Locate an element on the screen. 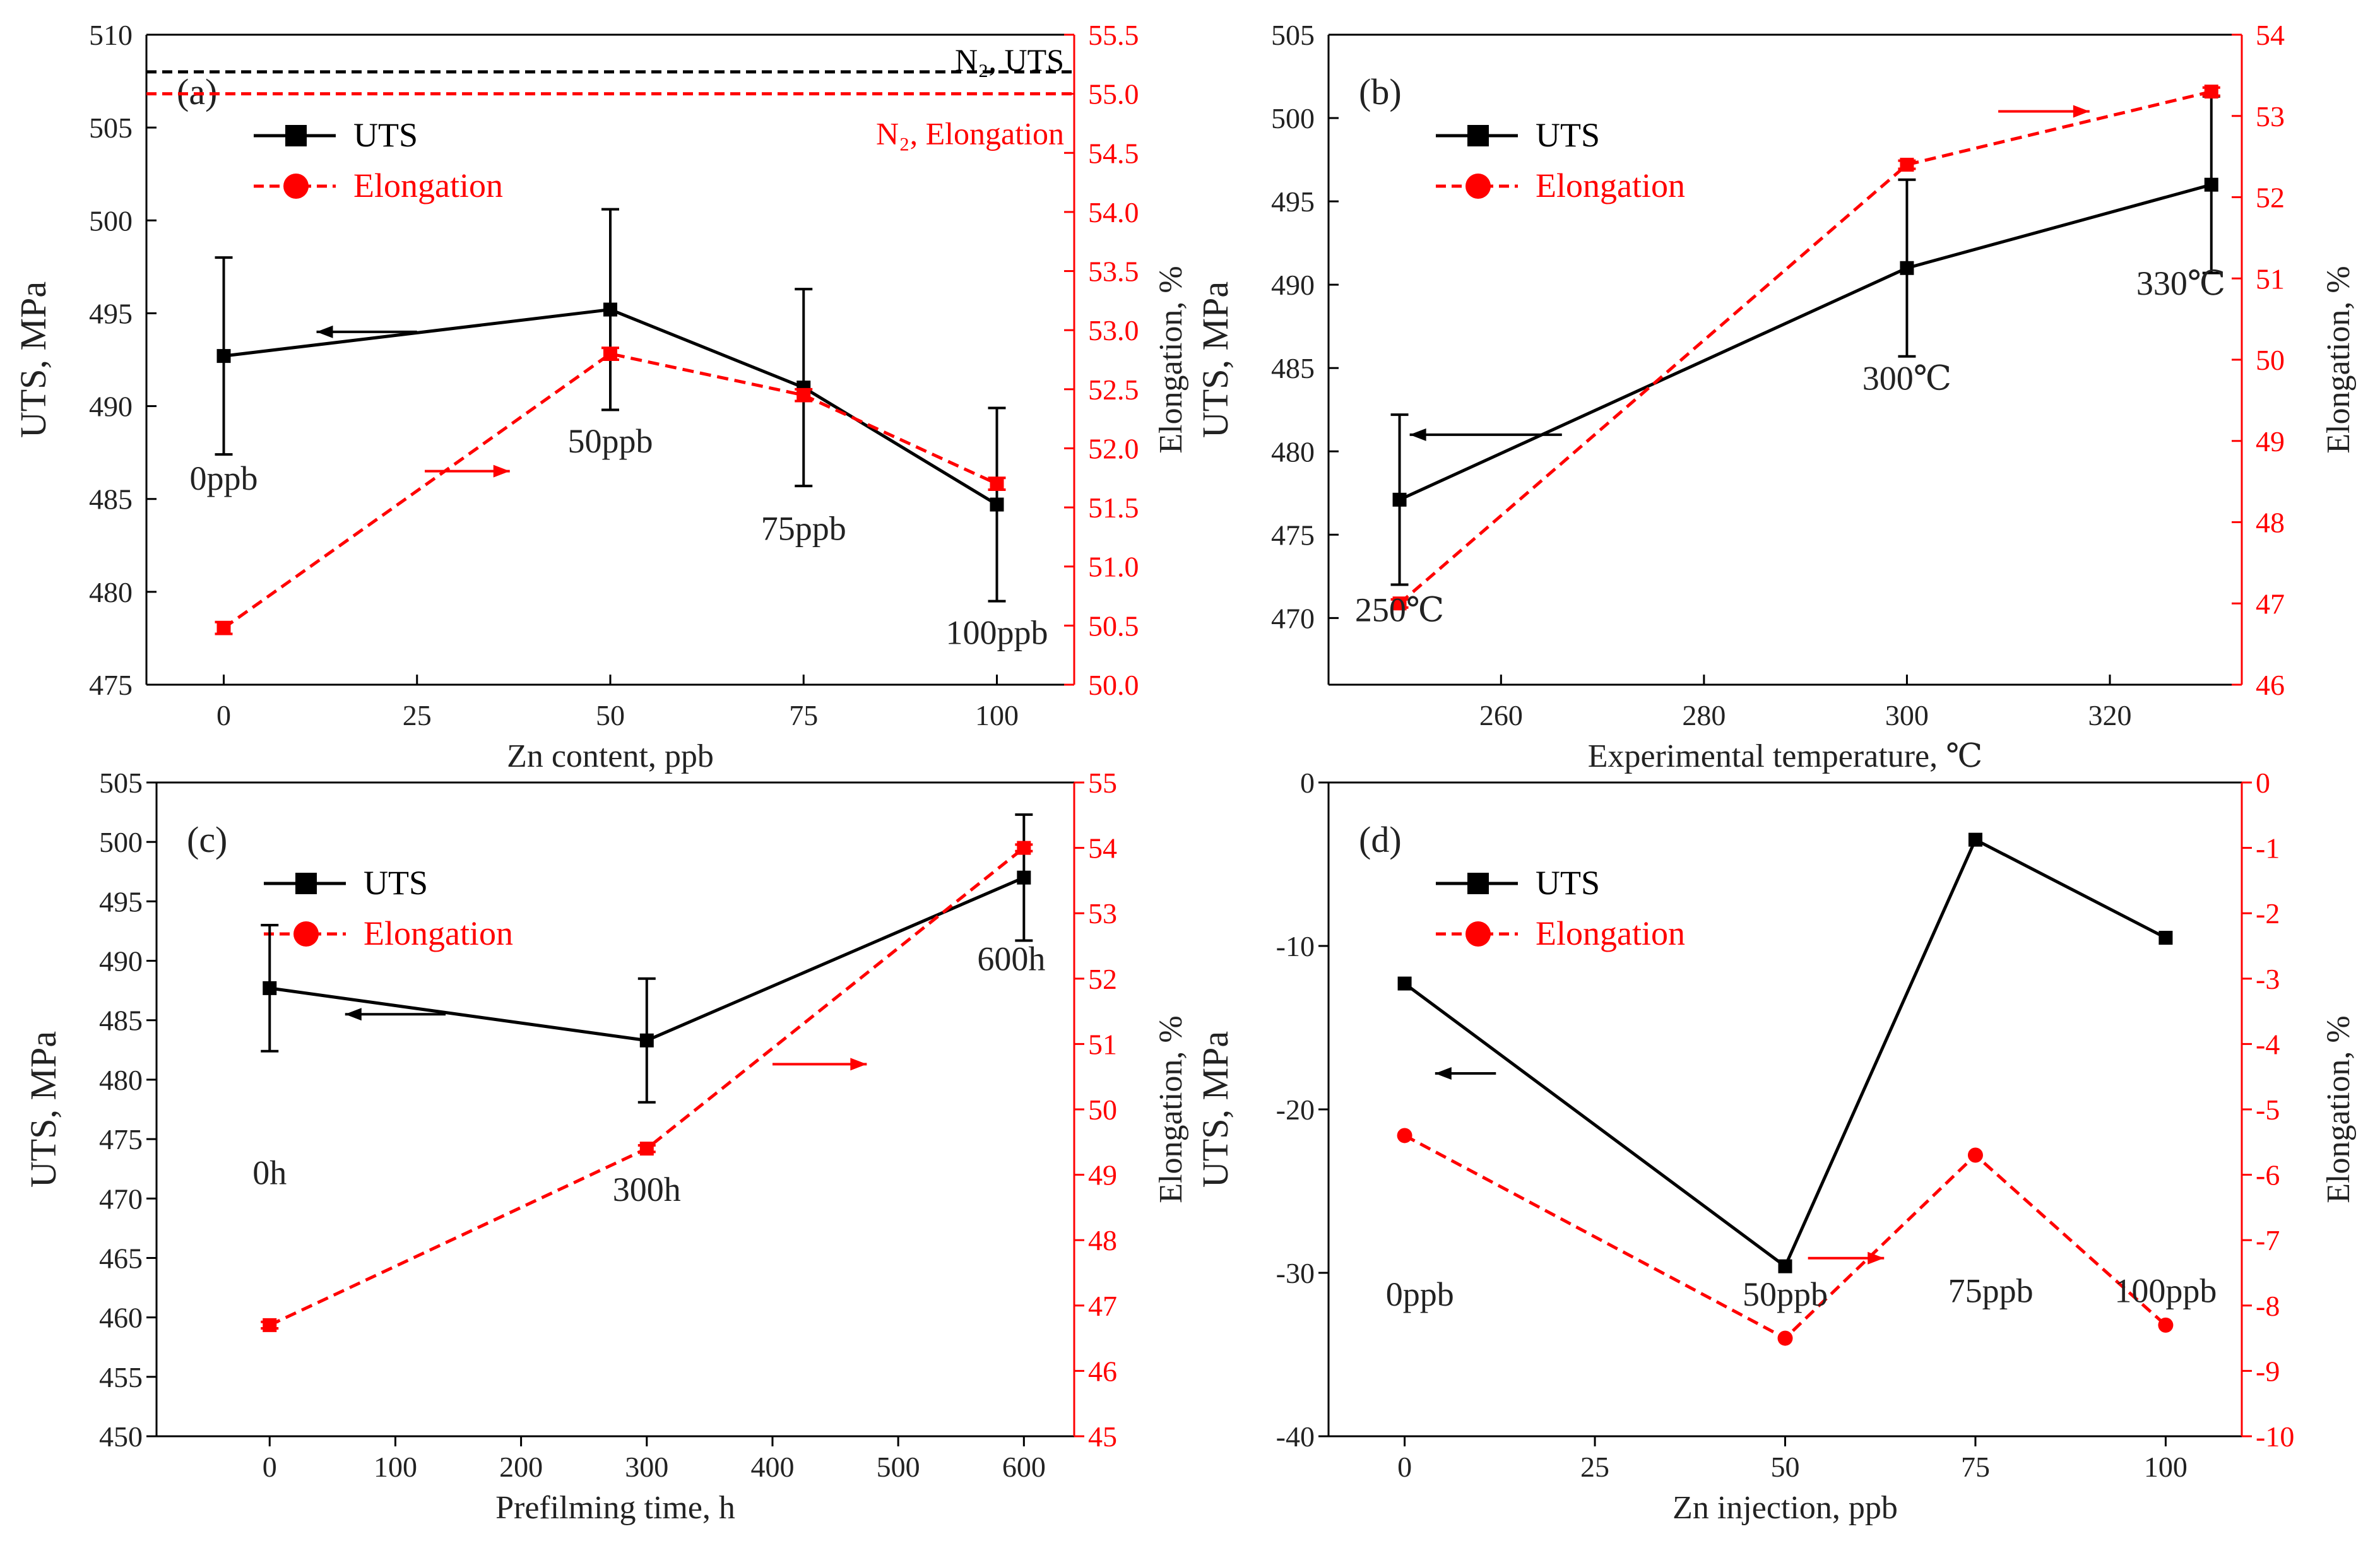 This screenshot has height=1565, width=2380. y-left-tick-label: 505 is located at coordinates (1293, 35).